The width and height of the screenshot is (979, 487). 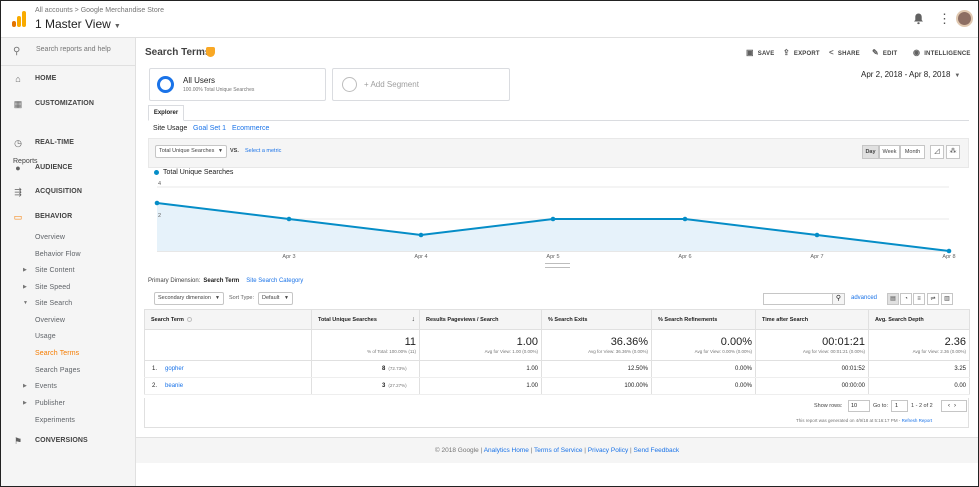 I want to click on more-vert-icon: ⋮, so click(x=944, y=18).